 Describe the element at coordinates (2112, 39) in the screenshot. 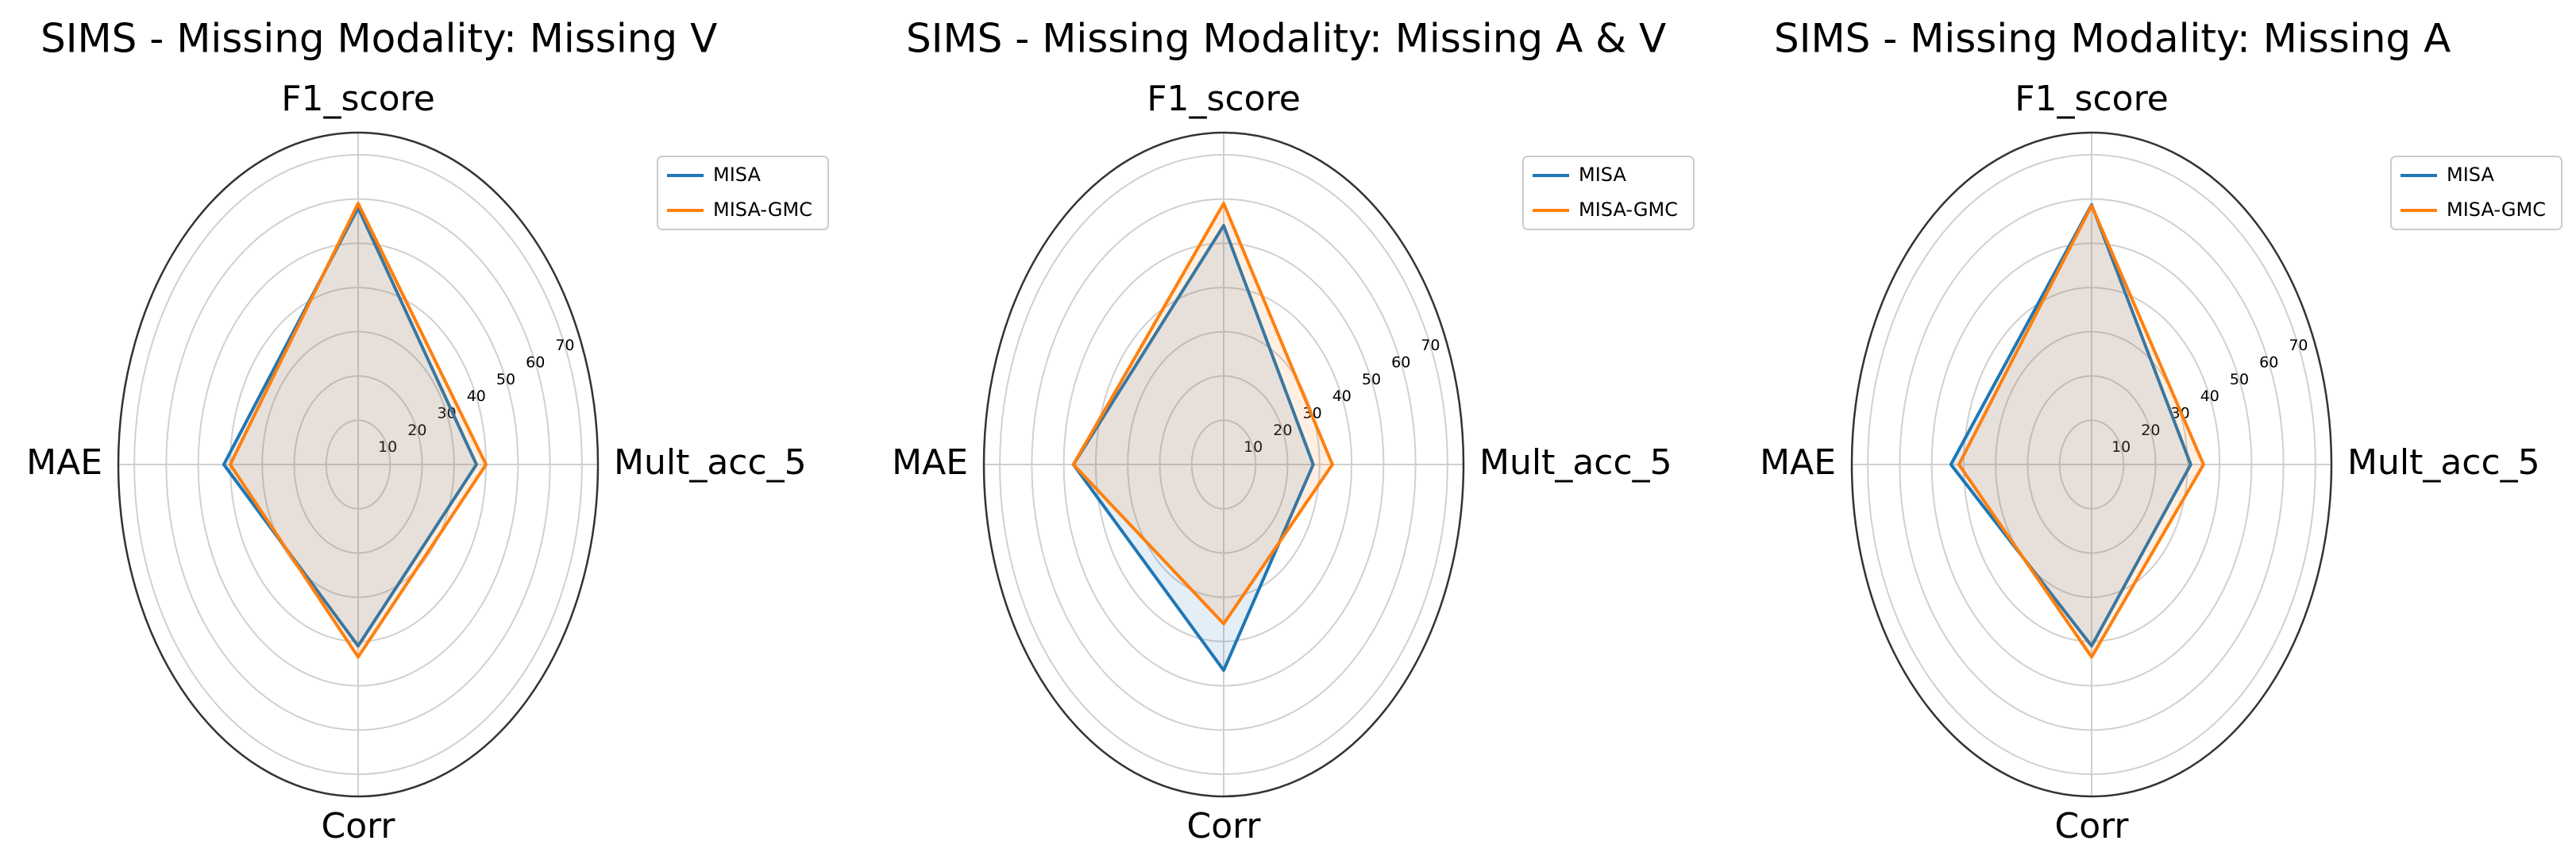

I see `chart-title: SIMS - Missing Modality: Missing A` at that location.